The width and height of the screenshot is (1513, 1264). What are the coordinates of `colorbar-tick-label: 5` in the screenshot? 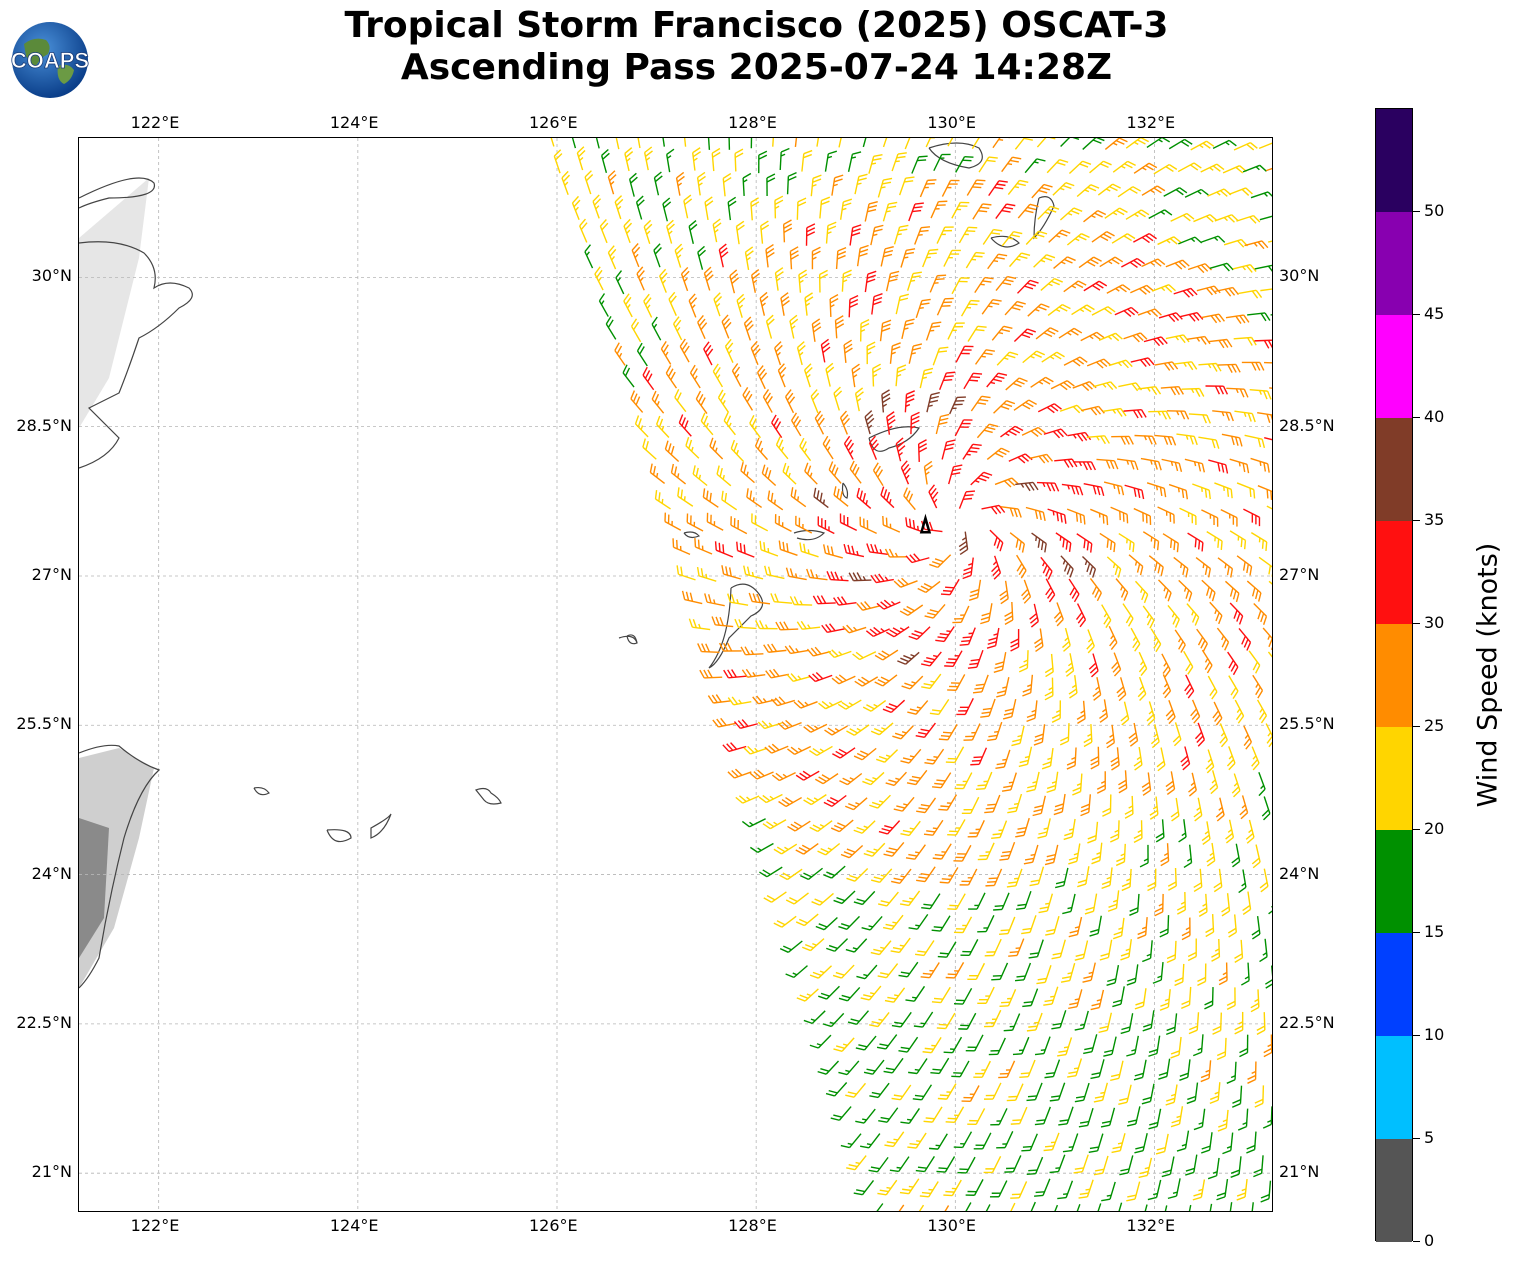 It's located at (1429, 1137).